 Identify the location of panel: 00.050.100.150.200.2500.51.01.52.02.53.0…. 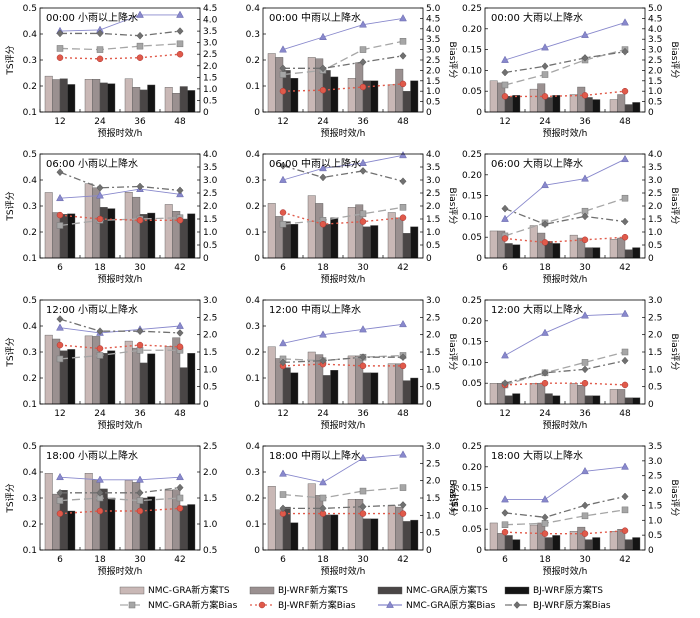
(571, 71).